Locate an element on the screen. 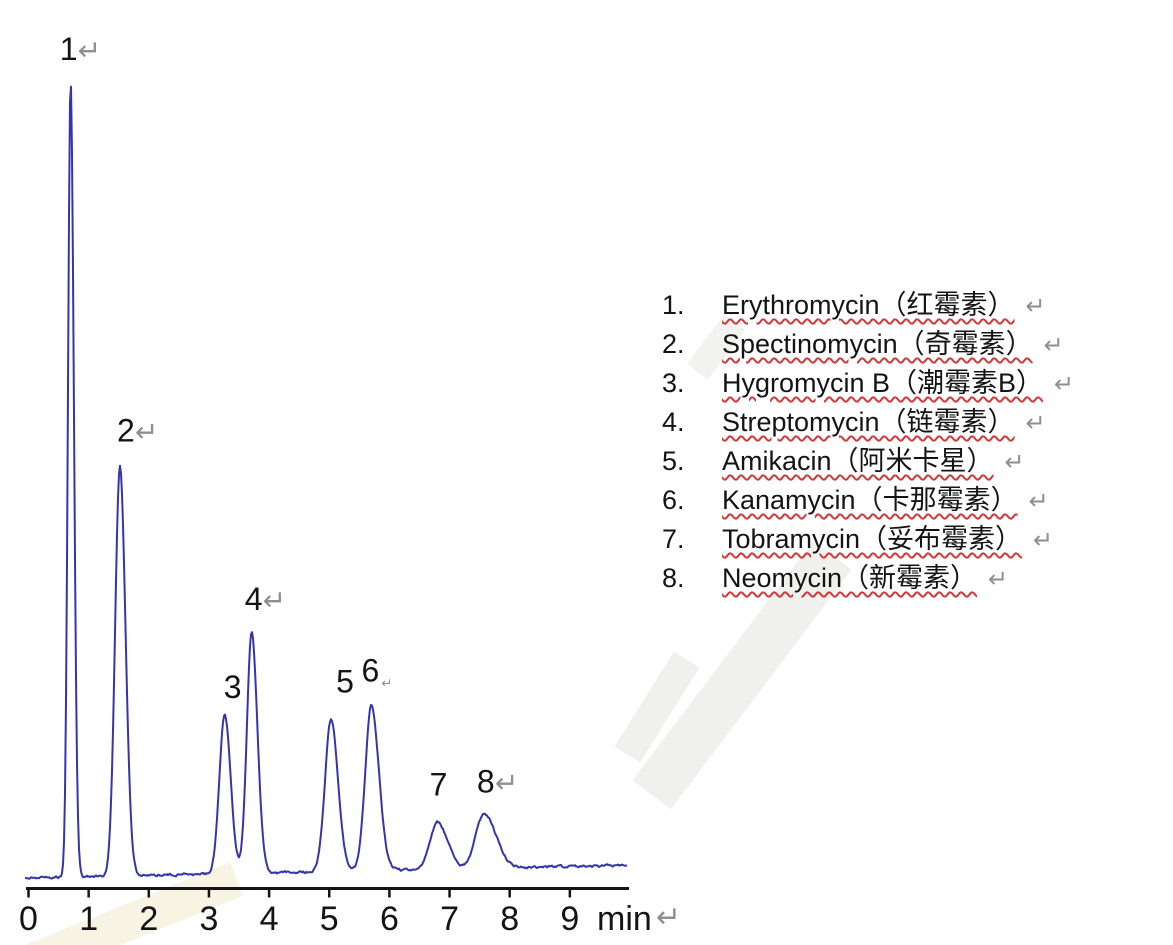 This screenshot has height=945, width=1173. legend-item-text: Amikacin（阿米卡星） is located at coordinates (858, 461).